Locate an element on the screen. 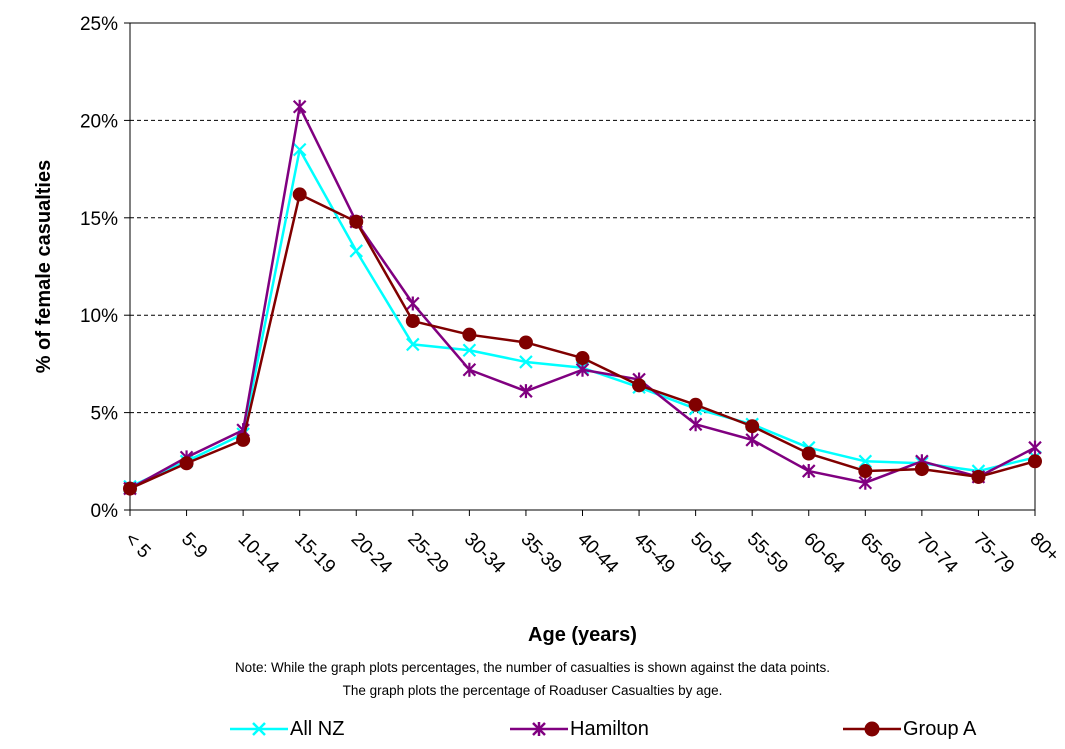  x-tick-label: 25-29 is located at coordinates (427, 553).